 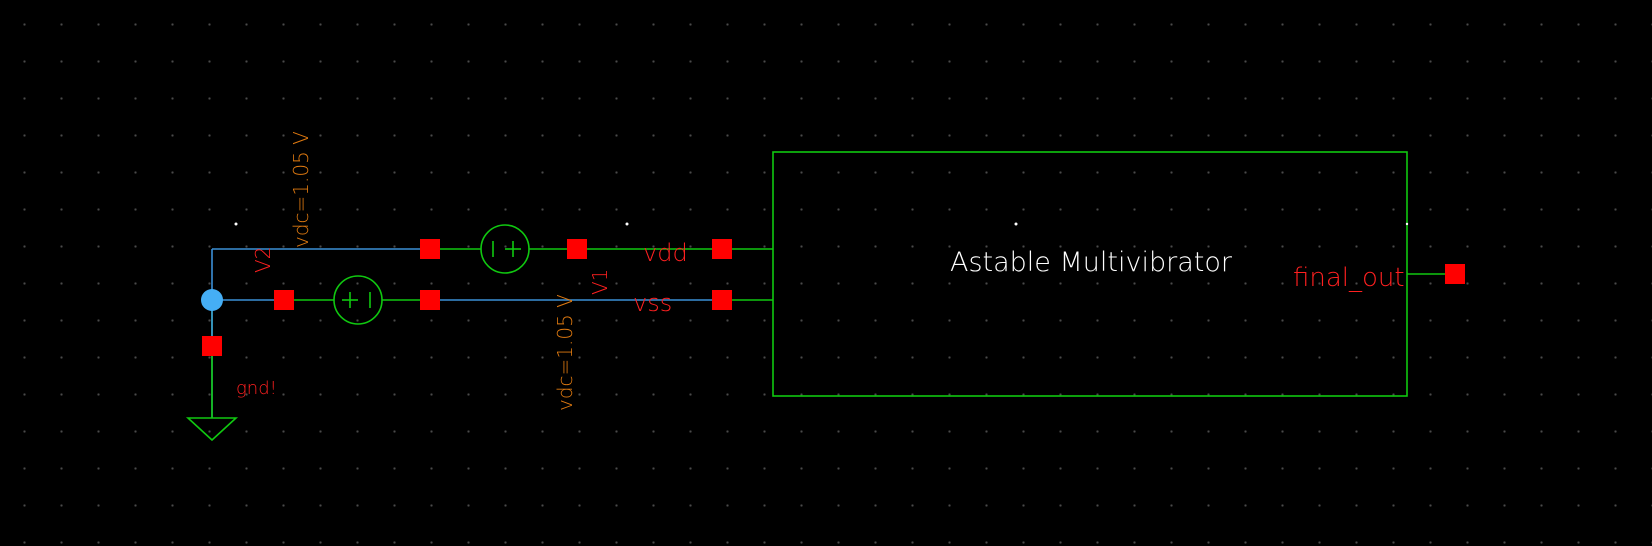 What do you see at coordinates (565, 352) in the screenshot?
I see `v1-param-label: vdc=1.05 V` at bounding box center [565, 352].